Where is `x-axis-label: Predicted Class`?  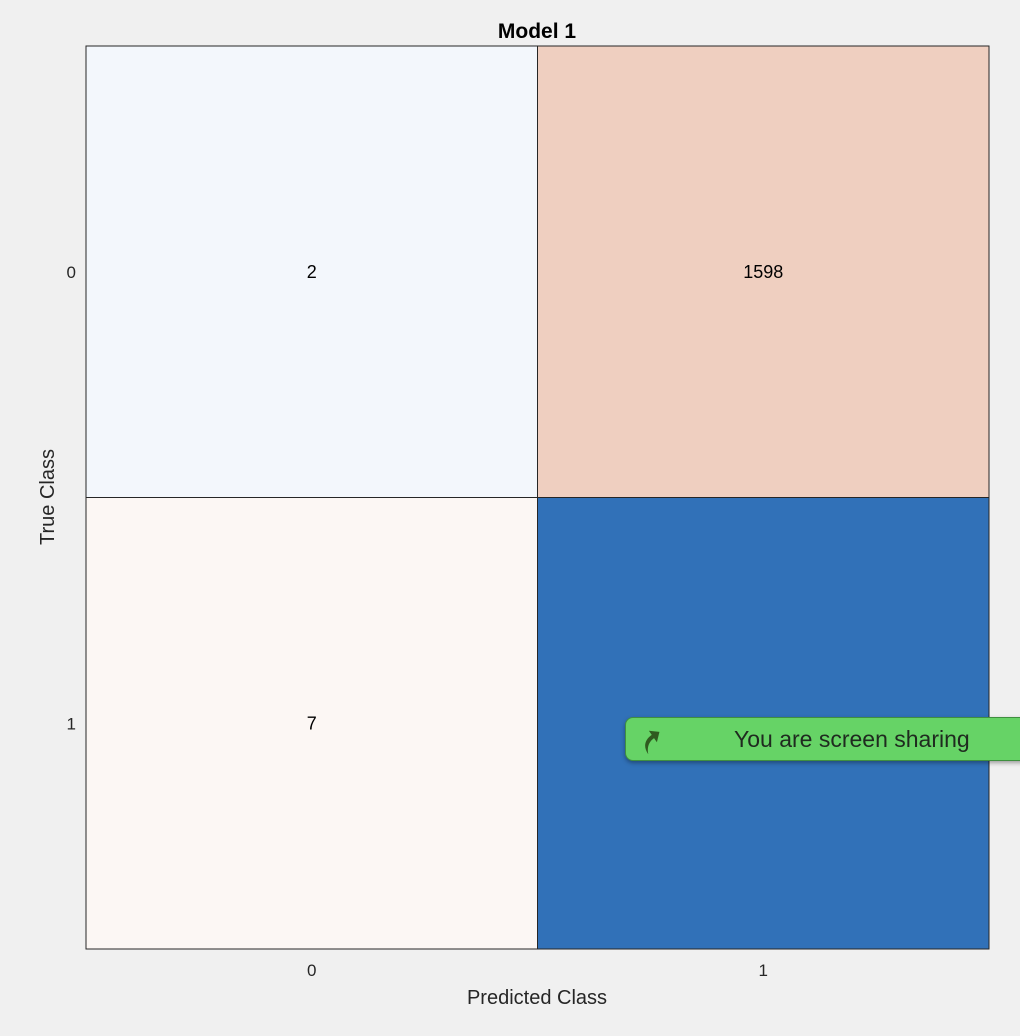 x-axis-label: Predicted Class is located at coordinates (537, 998).